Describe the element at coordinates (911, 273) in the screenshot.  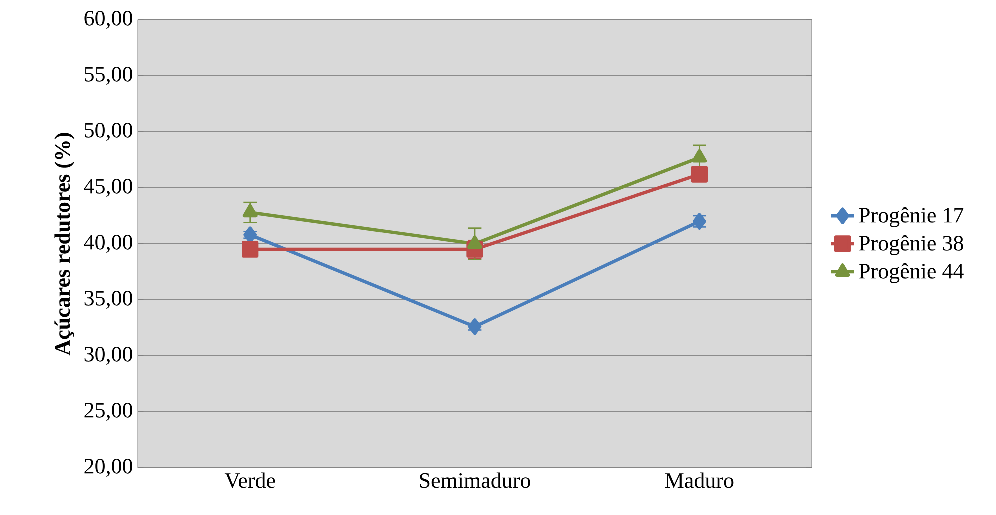
I see `legend-label: Progênie 44` at that location.